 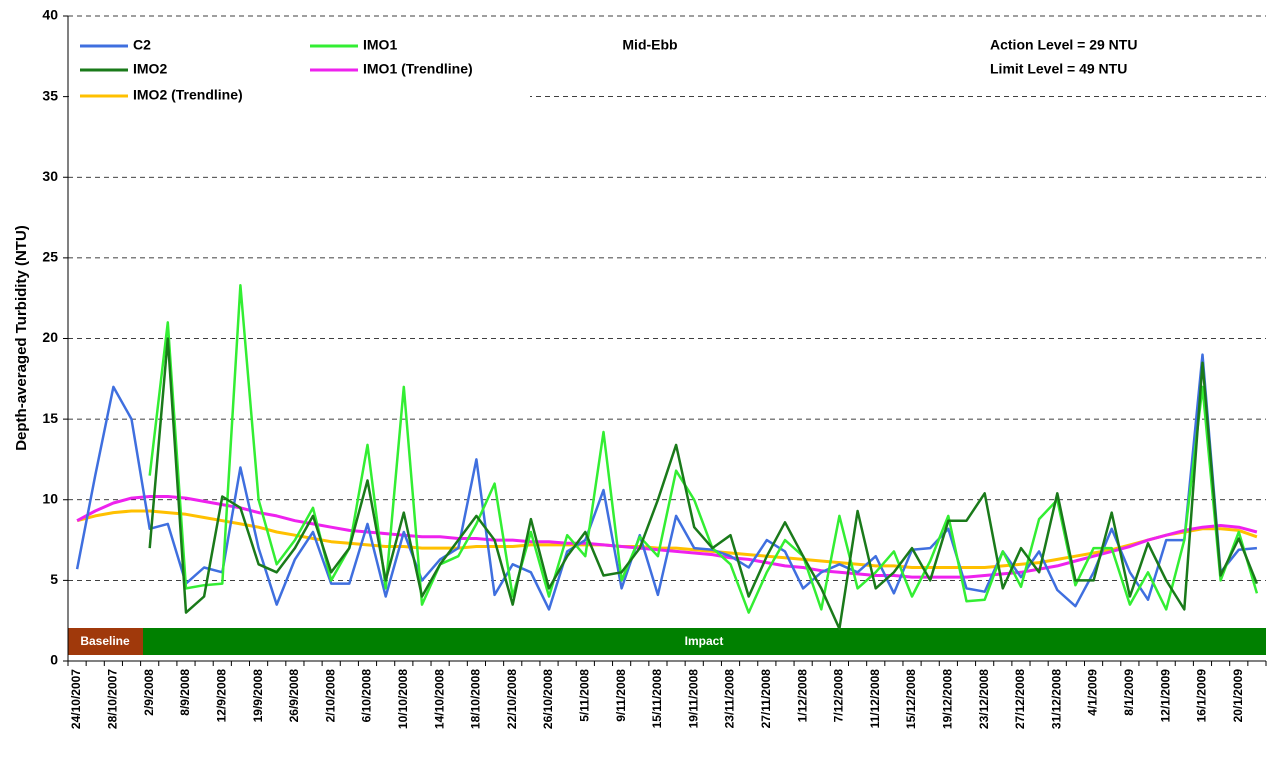 What do you see at coordinates (258, 696) in the screenshot?
I see `x-tick-label: 19/9/2008` at bounding box center [258, 696].